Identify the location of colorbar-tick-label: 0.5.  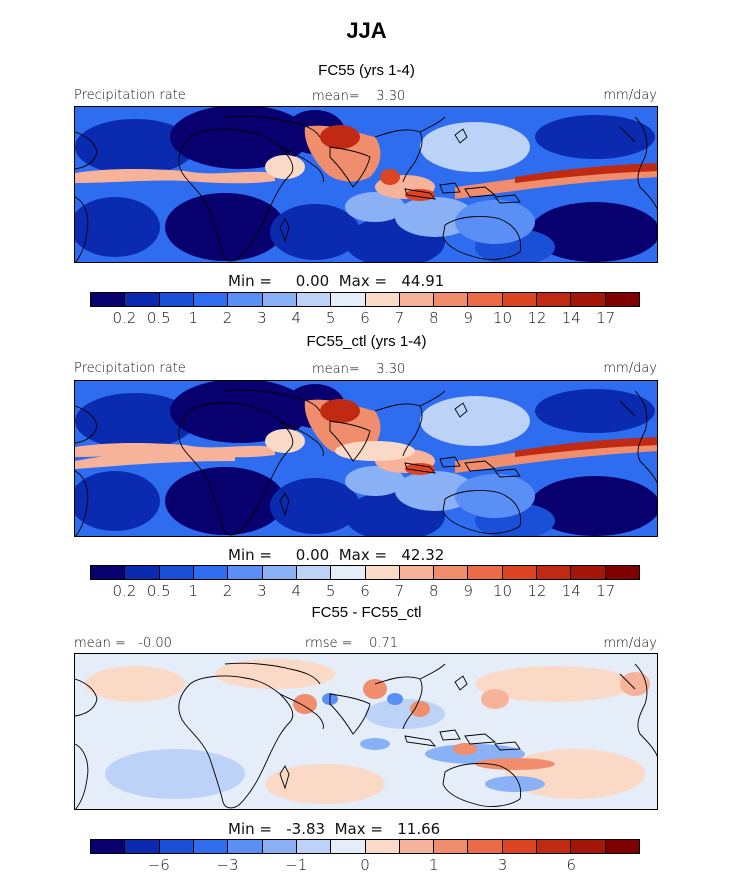
(158, 591).